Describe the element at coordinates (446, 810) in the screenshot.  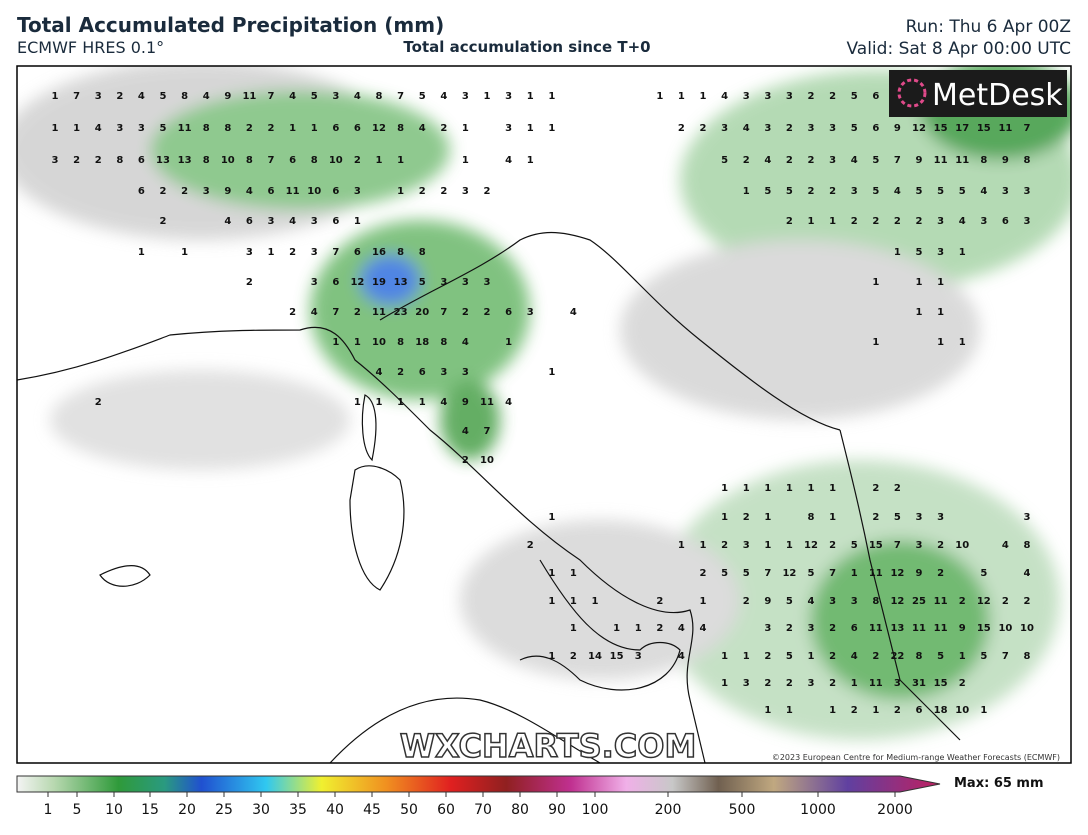
I see `colorbar-tick-label: 60` at that location.